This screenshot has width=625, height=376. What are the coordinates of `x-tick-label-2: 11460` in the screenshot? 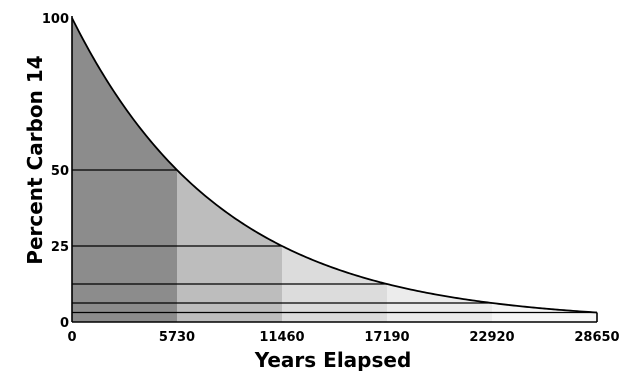 It's located at (281, 337).